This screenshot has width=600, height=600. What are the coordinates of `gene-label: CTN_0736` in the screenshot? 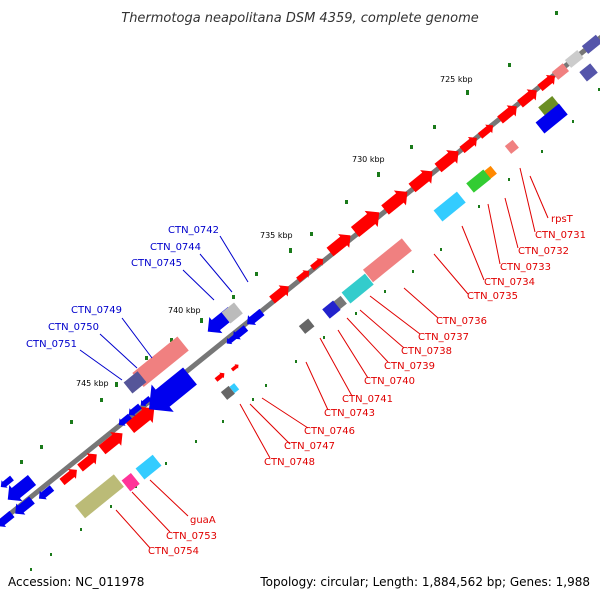 It's located at (461, 321).